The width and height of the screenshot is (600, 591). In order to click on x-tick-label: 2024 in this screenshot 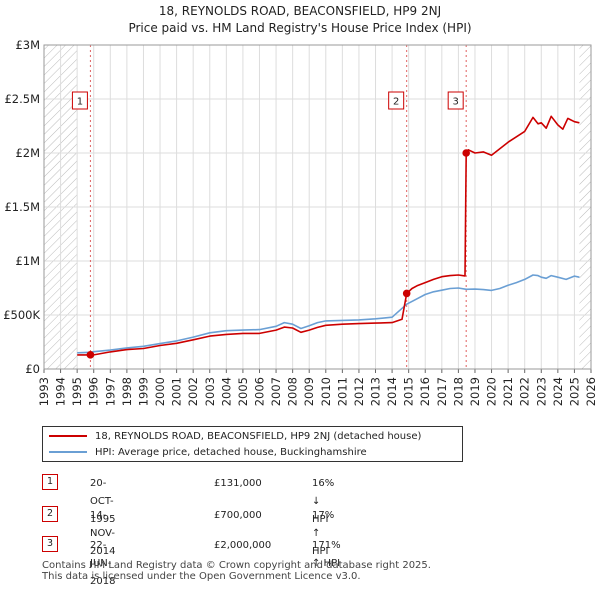, I will do `click(558, 391)`.